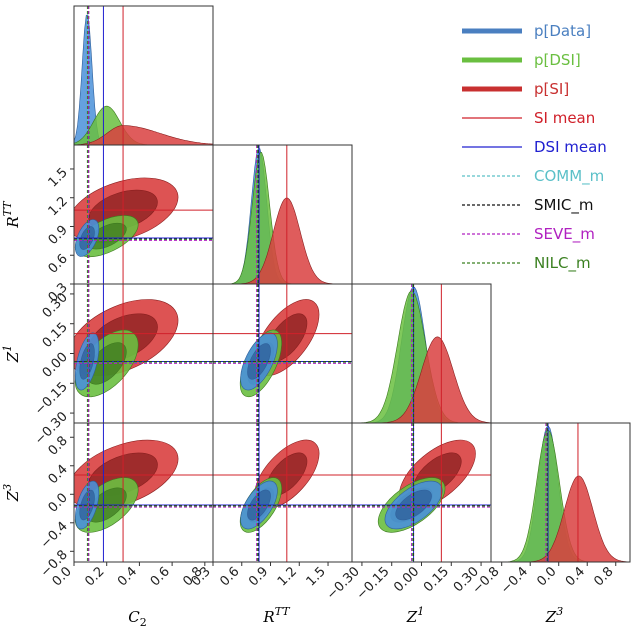 The width and height of the screenshot is (640, 637). I want to click on panel-Z1-Z1, so click(421, 353).